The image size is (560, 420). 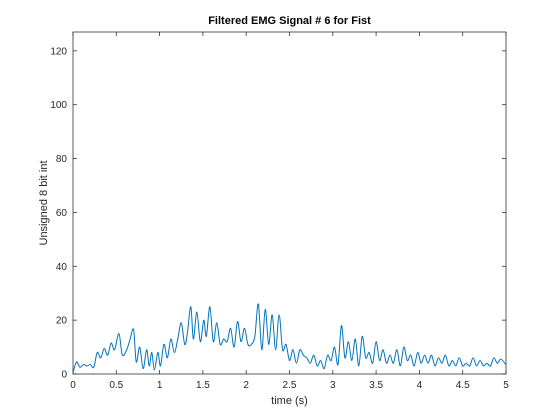 What do you see at coordinates (463, 385) in the screenshot?
I see `x-tick-label: 4.5` at bounding box center [463, 385].